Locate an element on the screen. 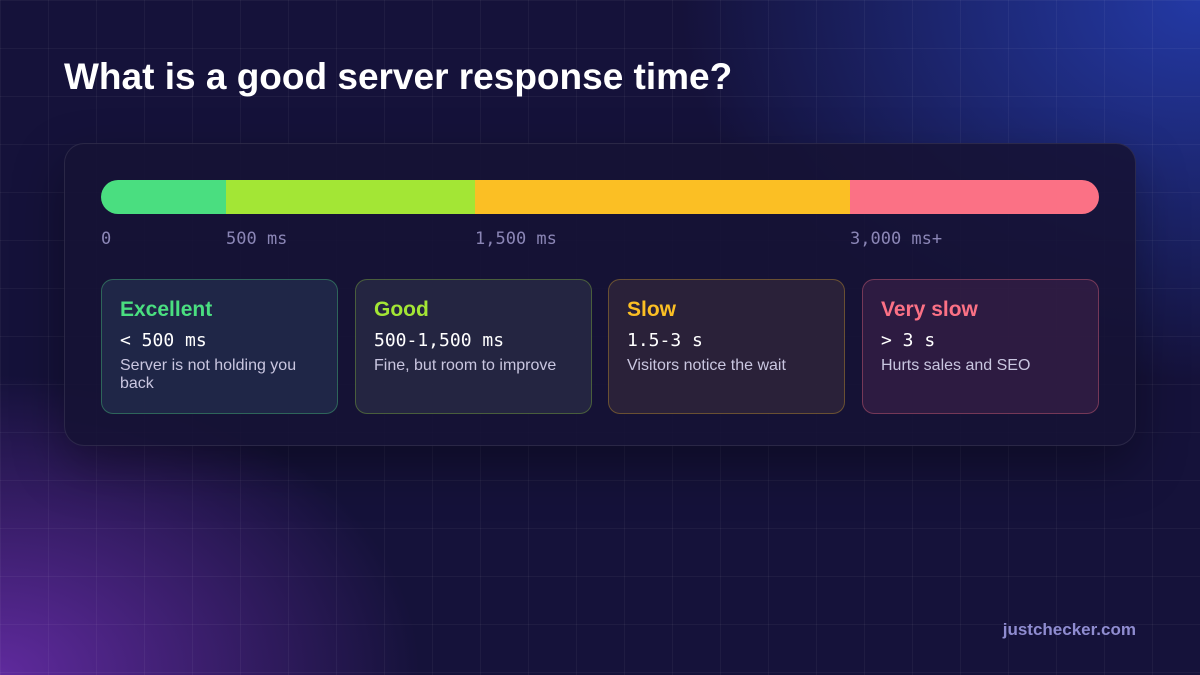  scale-label: 500 ms is located at coordinates (257, 239).